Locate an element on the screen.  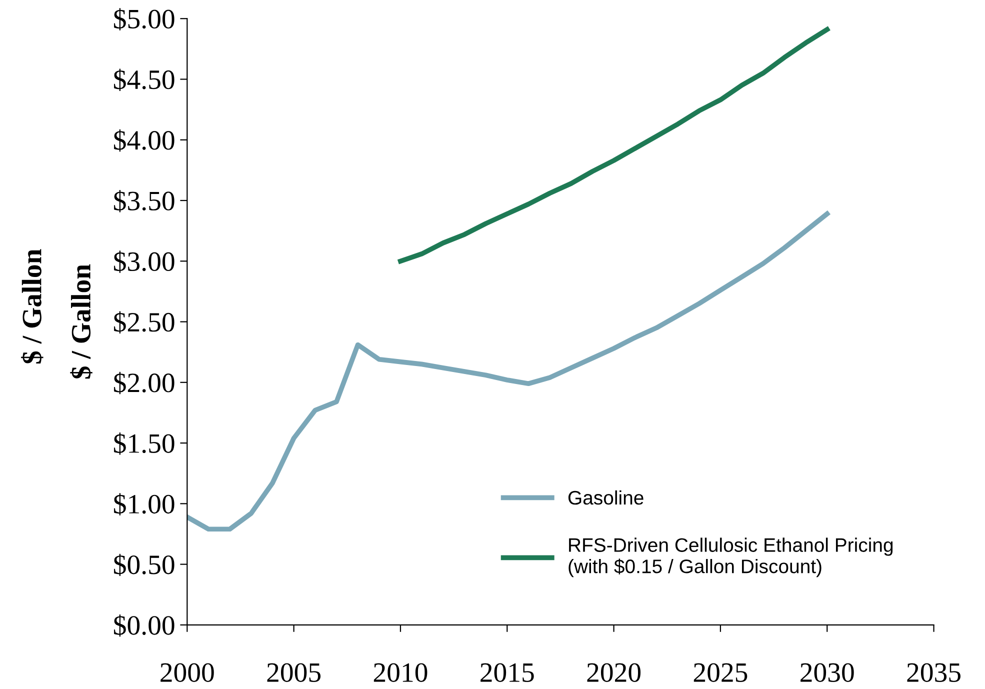
y-axis-title: $ / Gallon is located at coordinates (81, 321).